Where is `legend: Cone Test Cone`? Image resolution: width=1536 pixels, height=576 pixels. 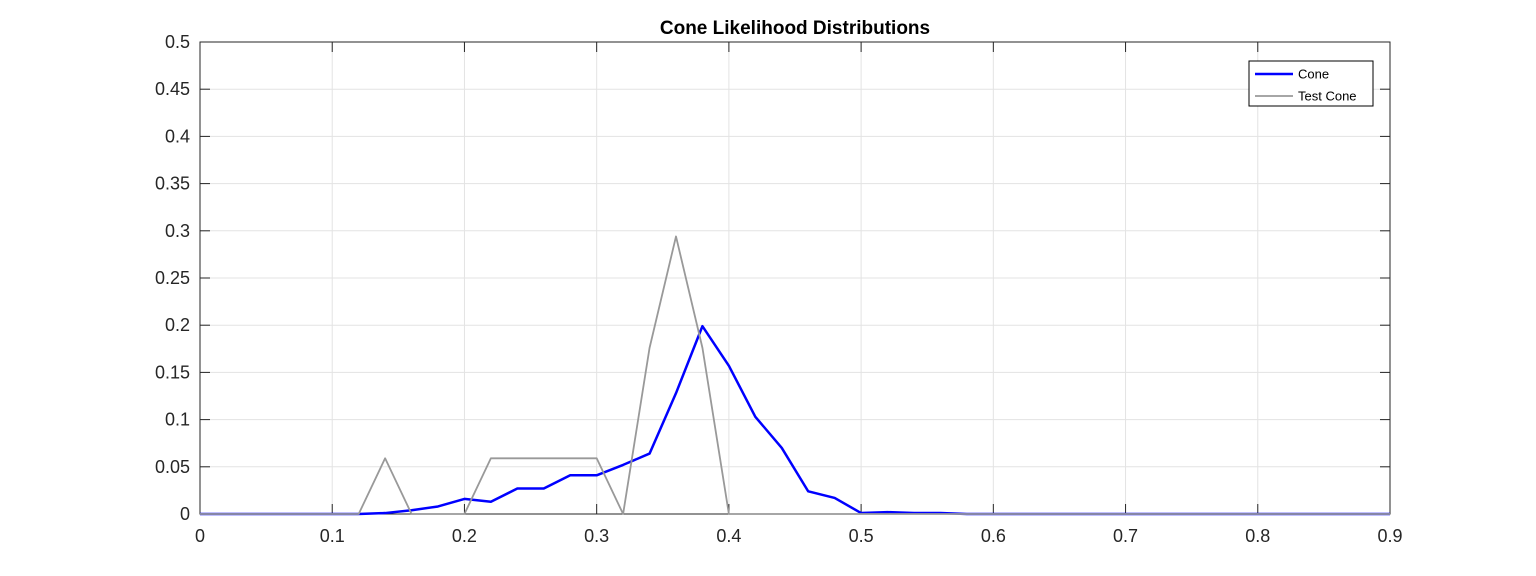
legend: Cone Test Cone is located at coordinates (1311, 83).